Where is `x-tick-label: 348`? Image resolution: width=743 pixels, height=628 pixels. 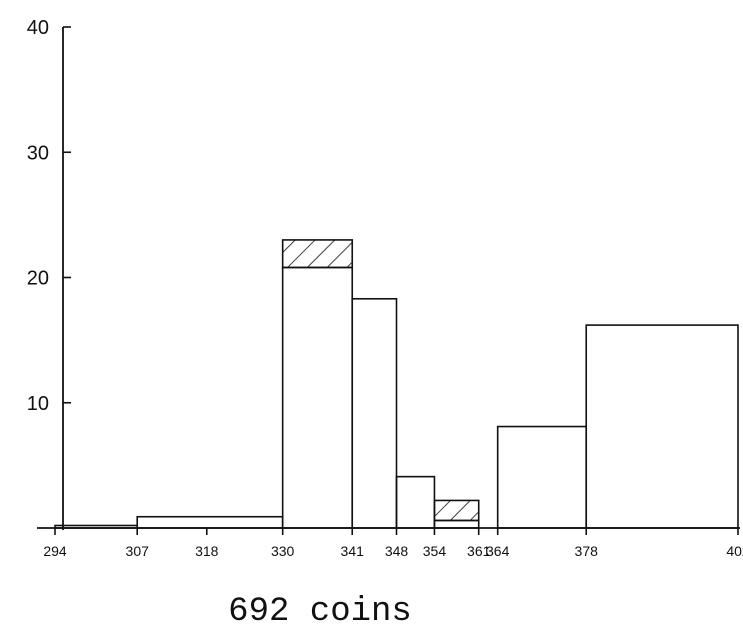 x-tick-label: 348 is located at coordinates (397, 551).